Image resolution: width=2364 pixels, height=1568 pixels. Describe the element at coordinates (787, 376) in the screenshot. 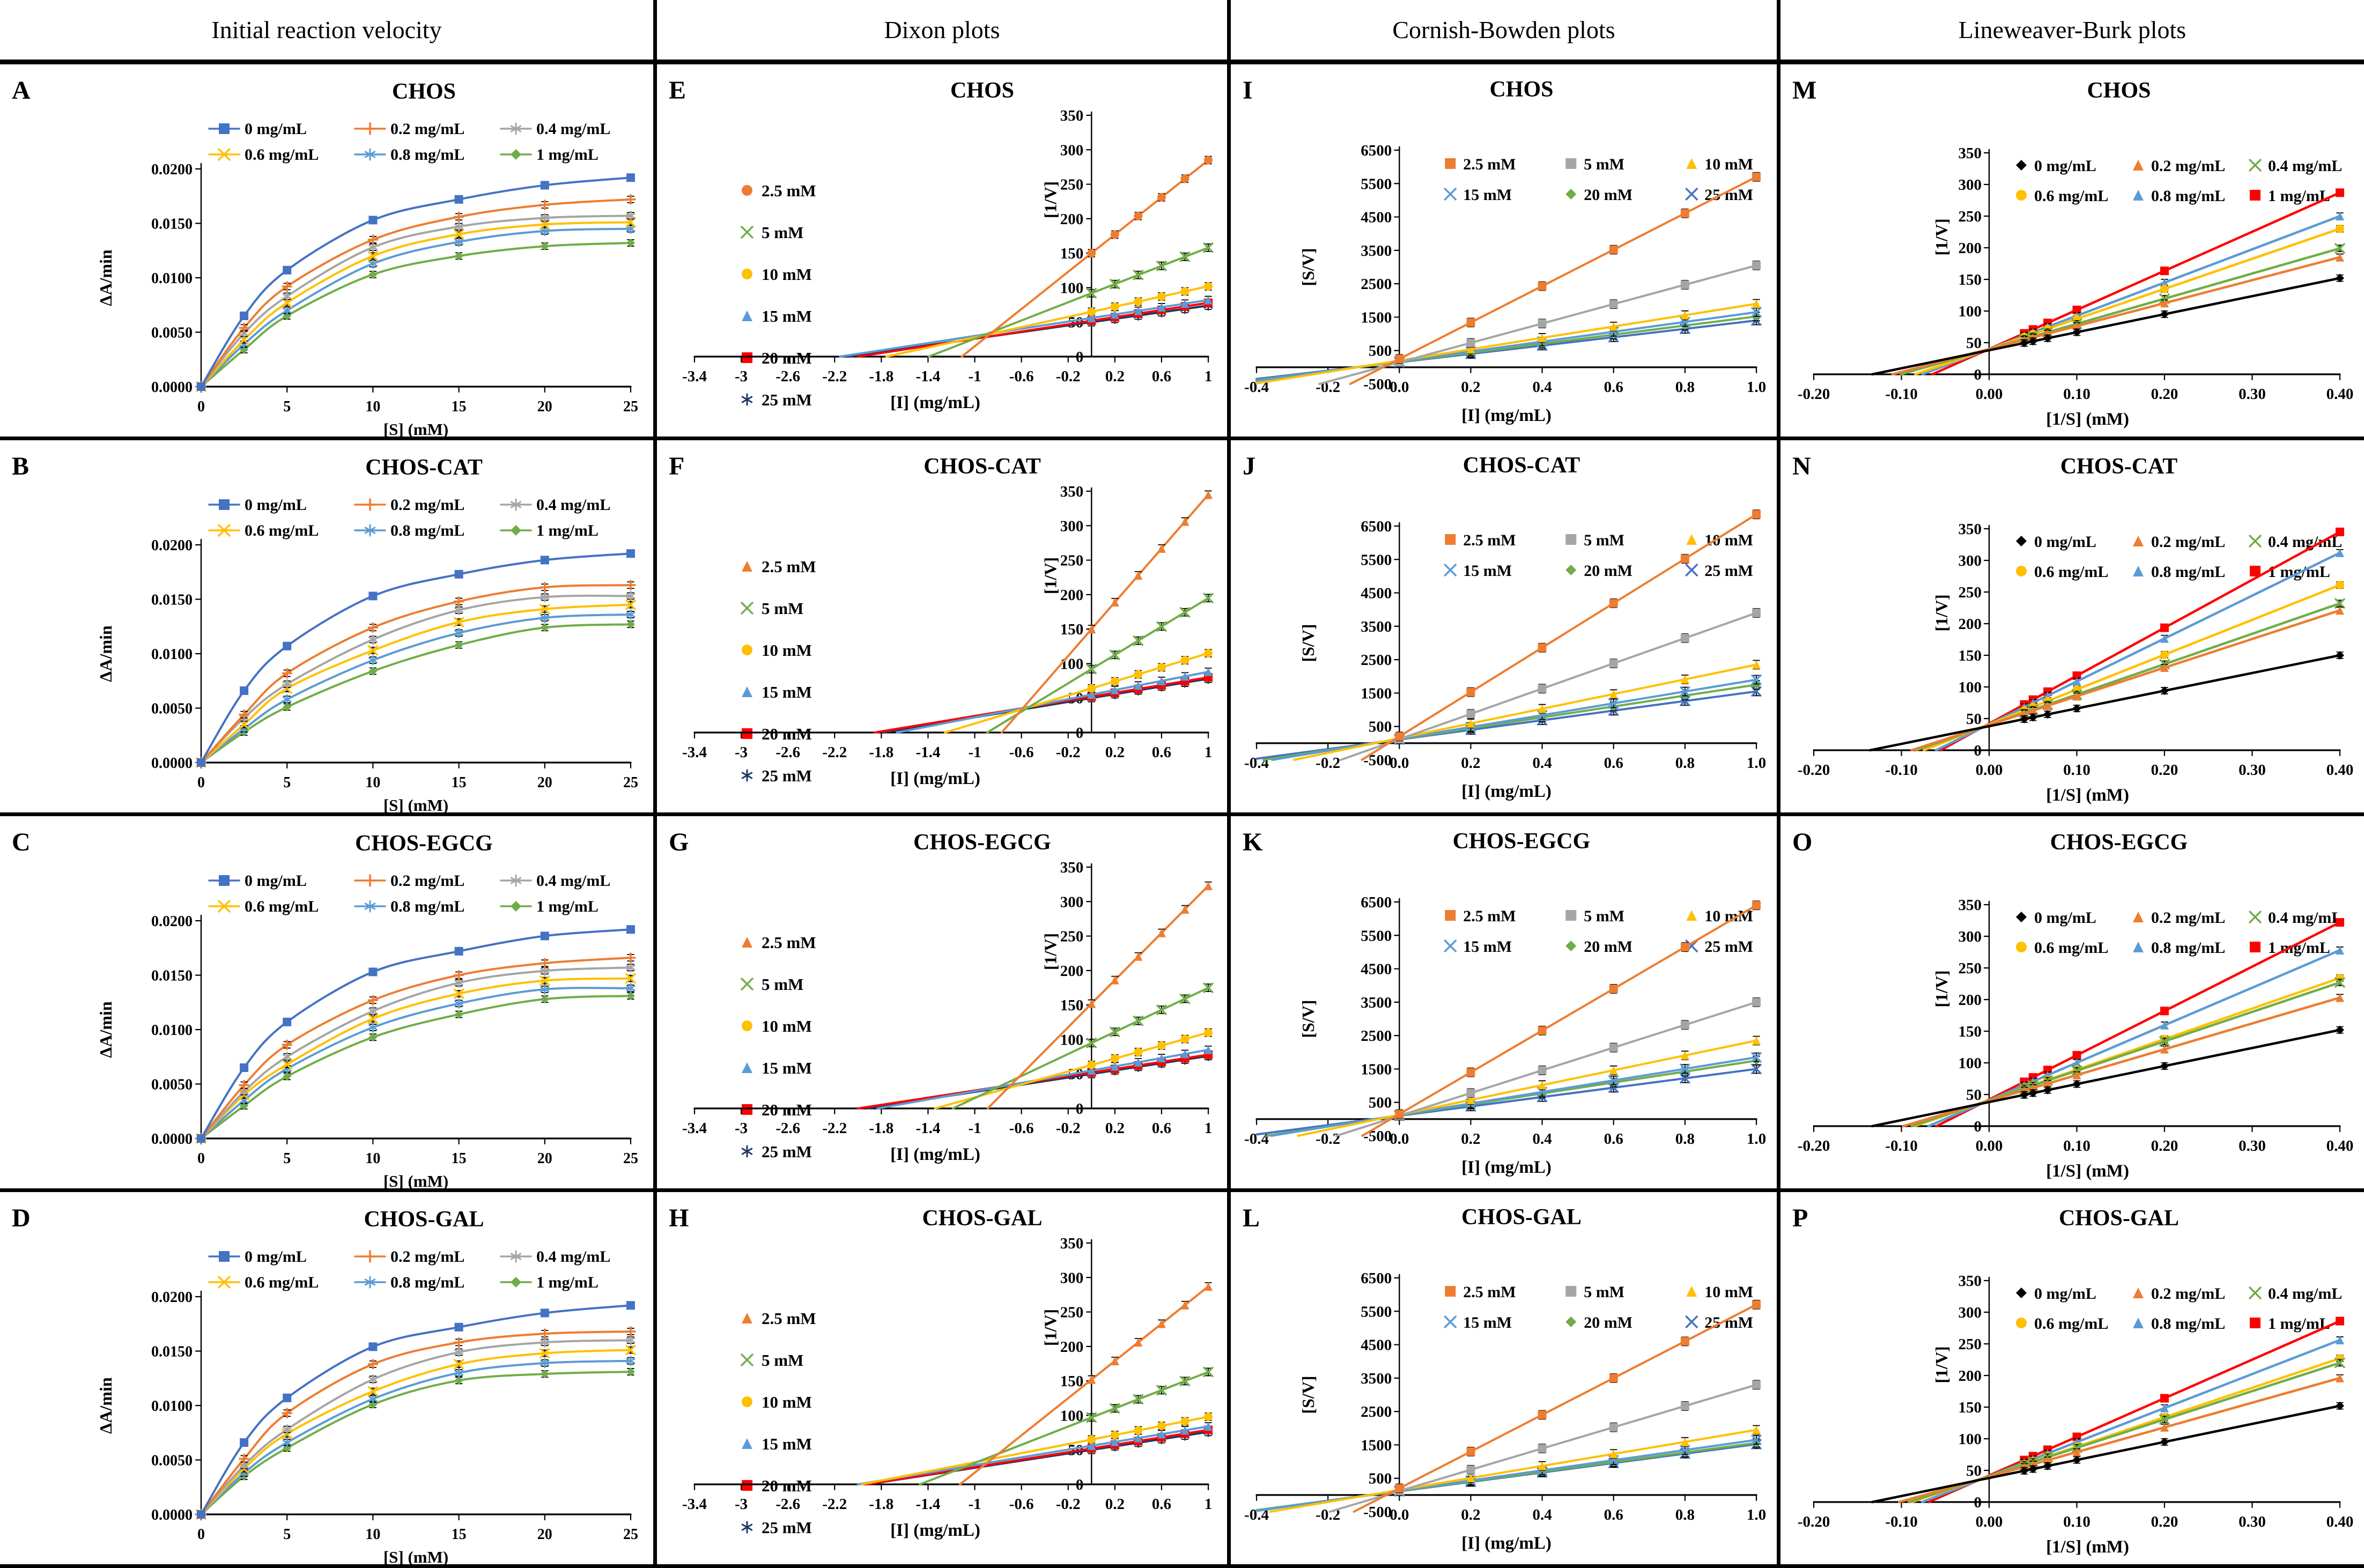

I see `svg-text: -2.6` at that location.